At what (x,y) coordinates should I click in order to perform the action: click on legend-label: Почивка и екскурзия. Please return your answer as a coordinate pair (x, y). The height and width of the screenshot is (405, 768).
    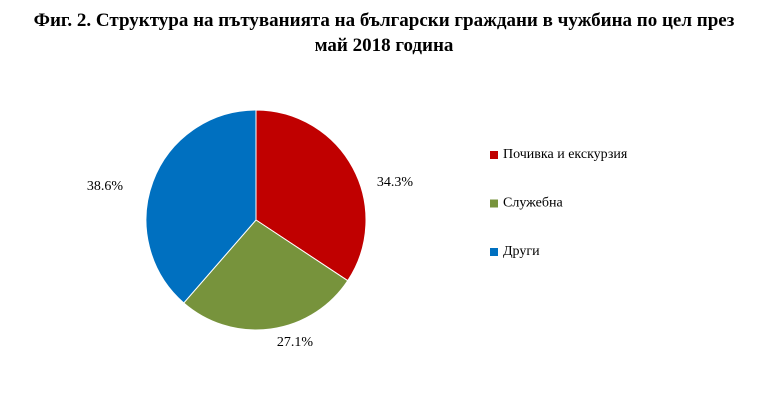
    Looking at the image, I should click on (565, 154).